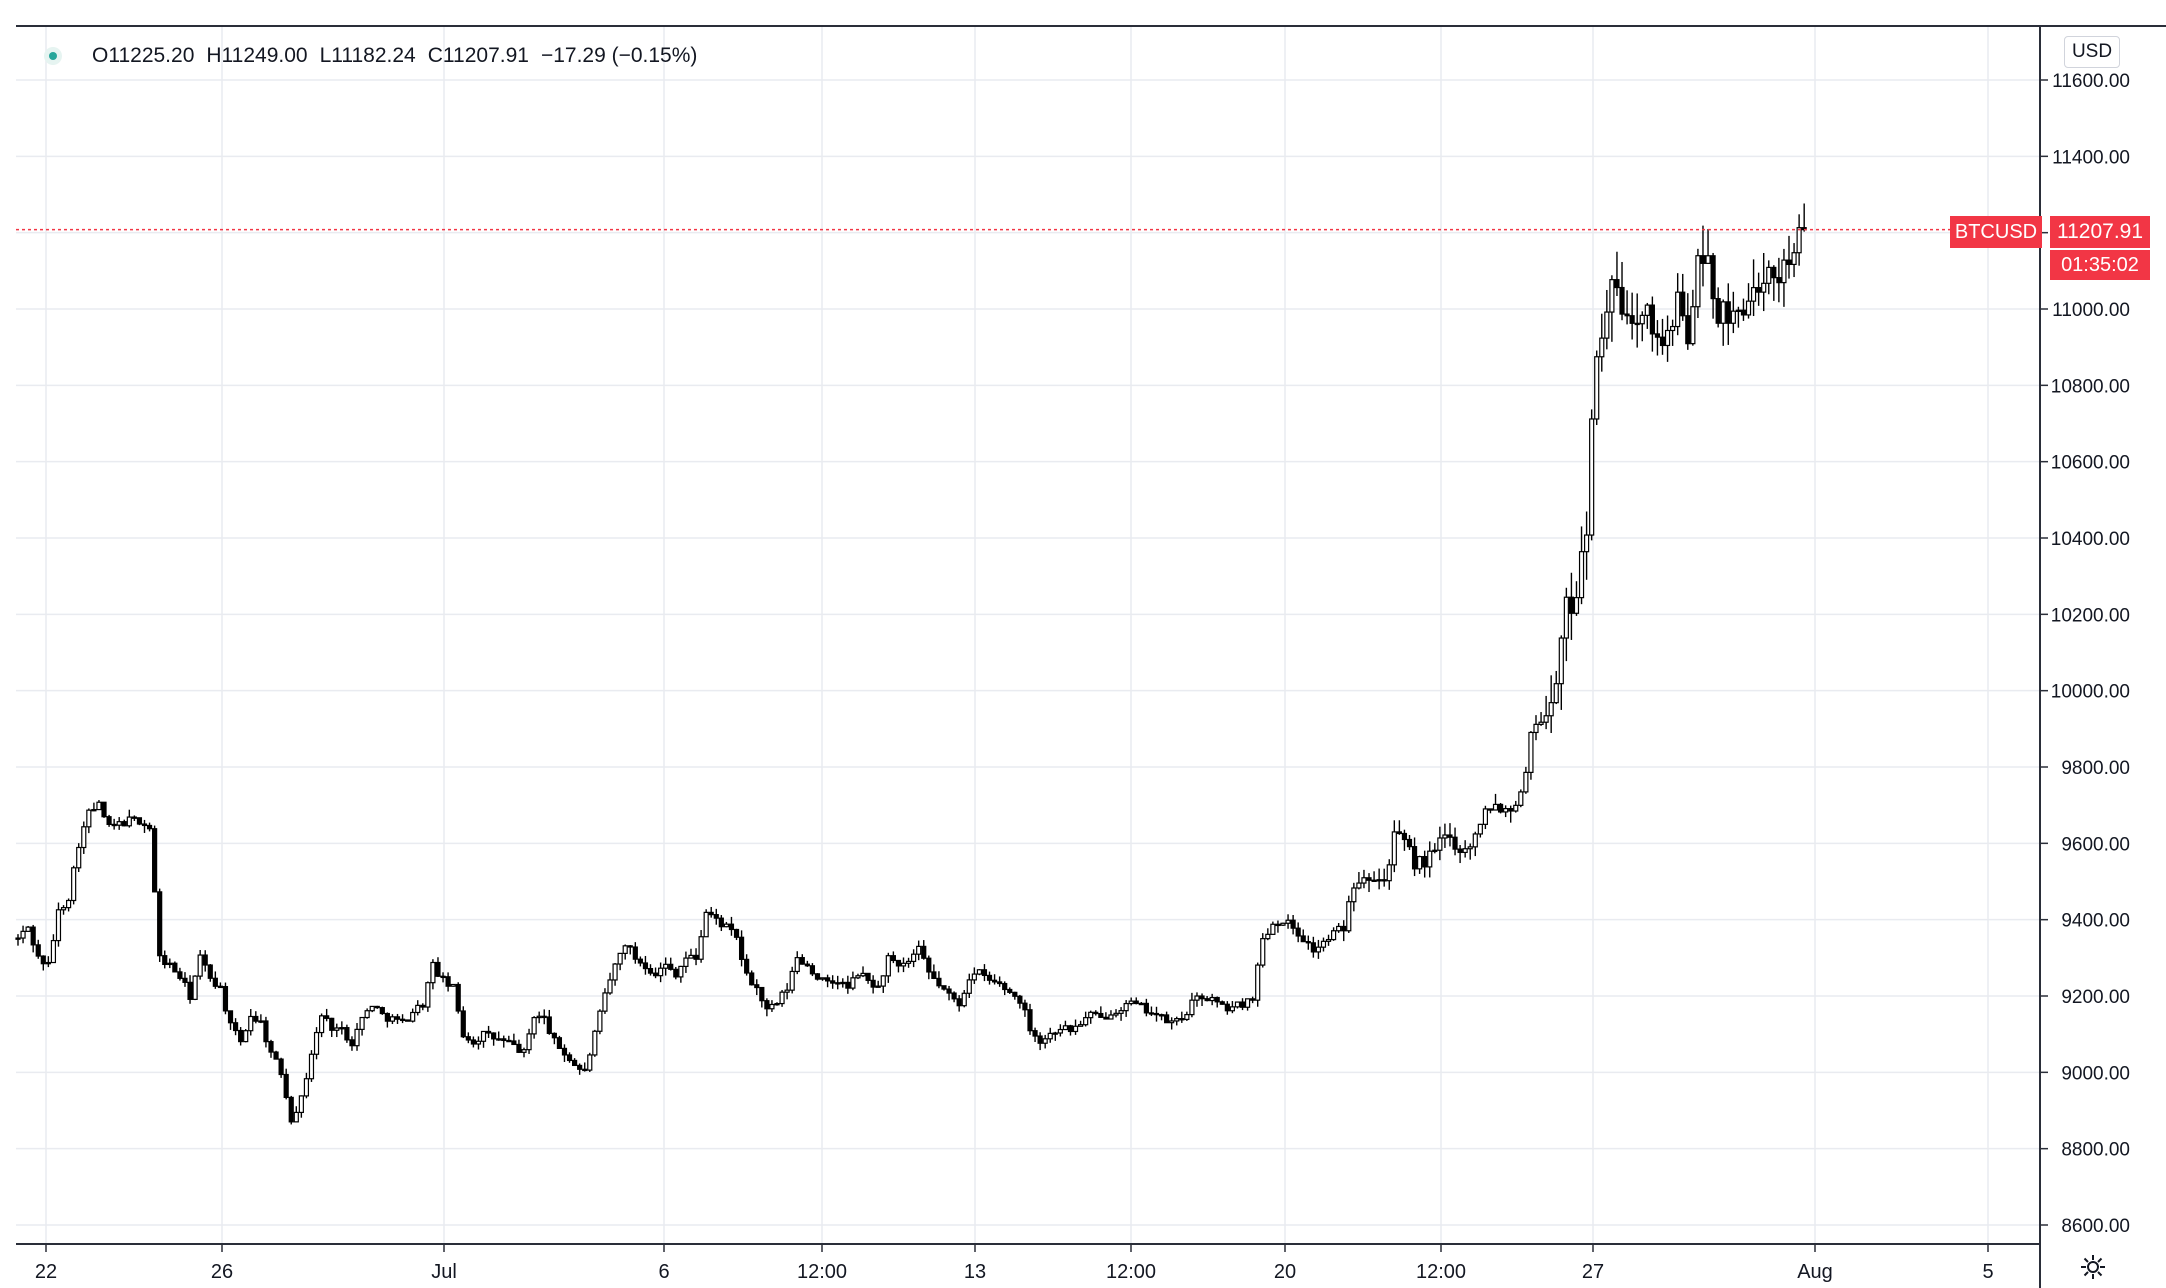 The height and width of the screenshot is (1288, 2166). Describe the element at coordinates (2100, 232) in the screenshot. I see `last-price-tag: 11207.91` at that location.